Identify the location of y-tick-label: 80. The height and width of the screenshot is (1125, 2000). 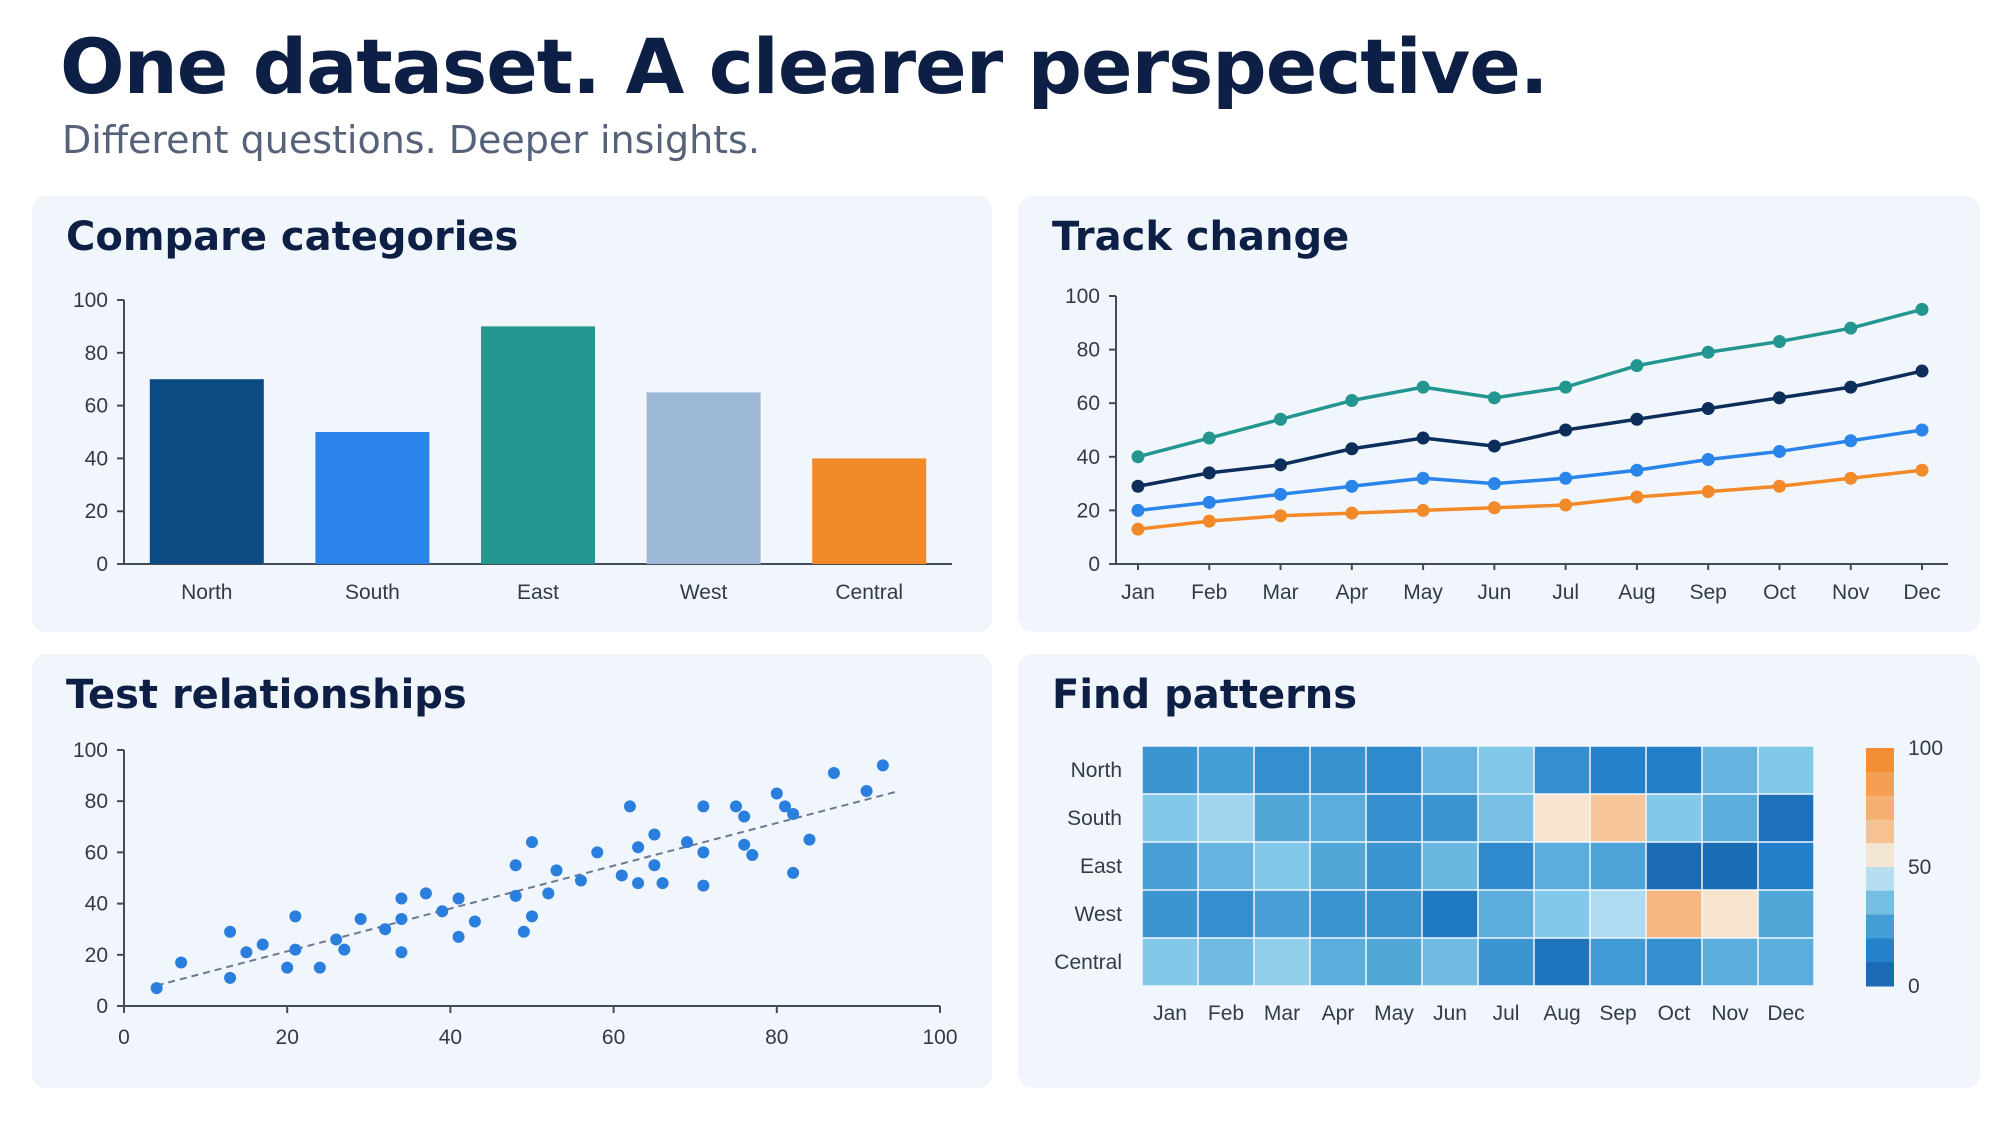
(1088, 350).